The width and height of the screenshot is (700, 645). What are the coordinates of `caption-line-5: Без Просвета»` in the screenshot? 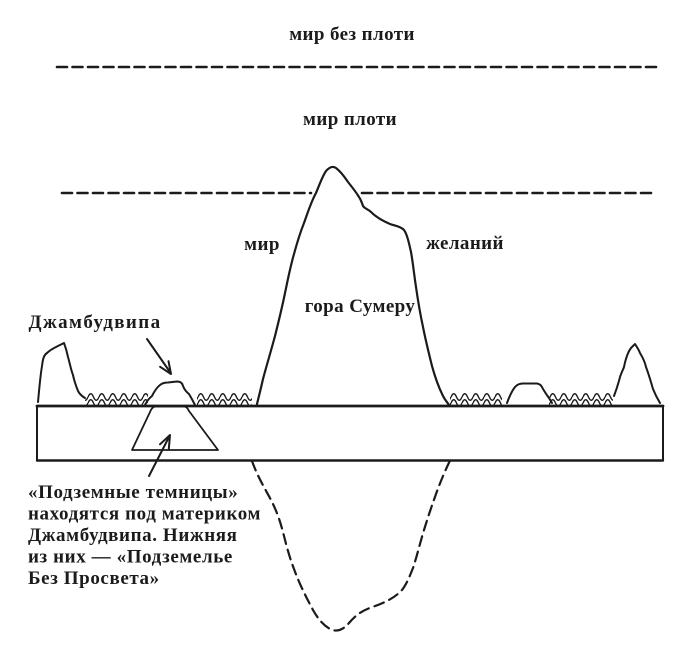 It's located at (94, 578).